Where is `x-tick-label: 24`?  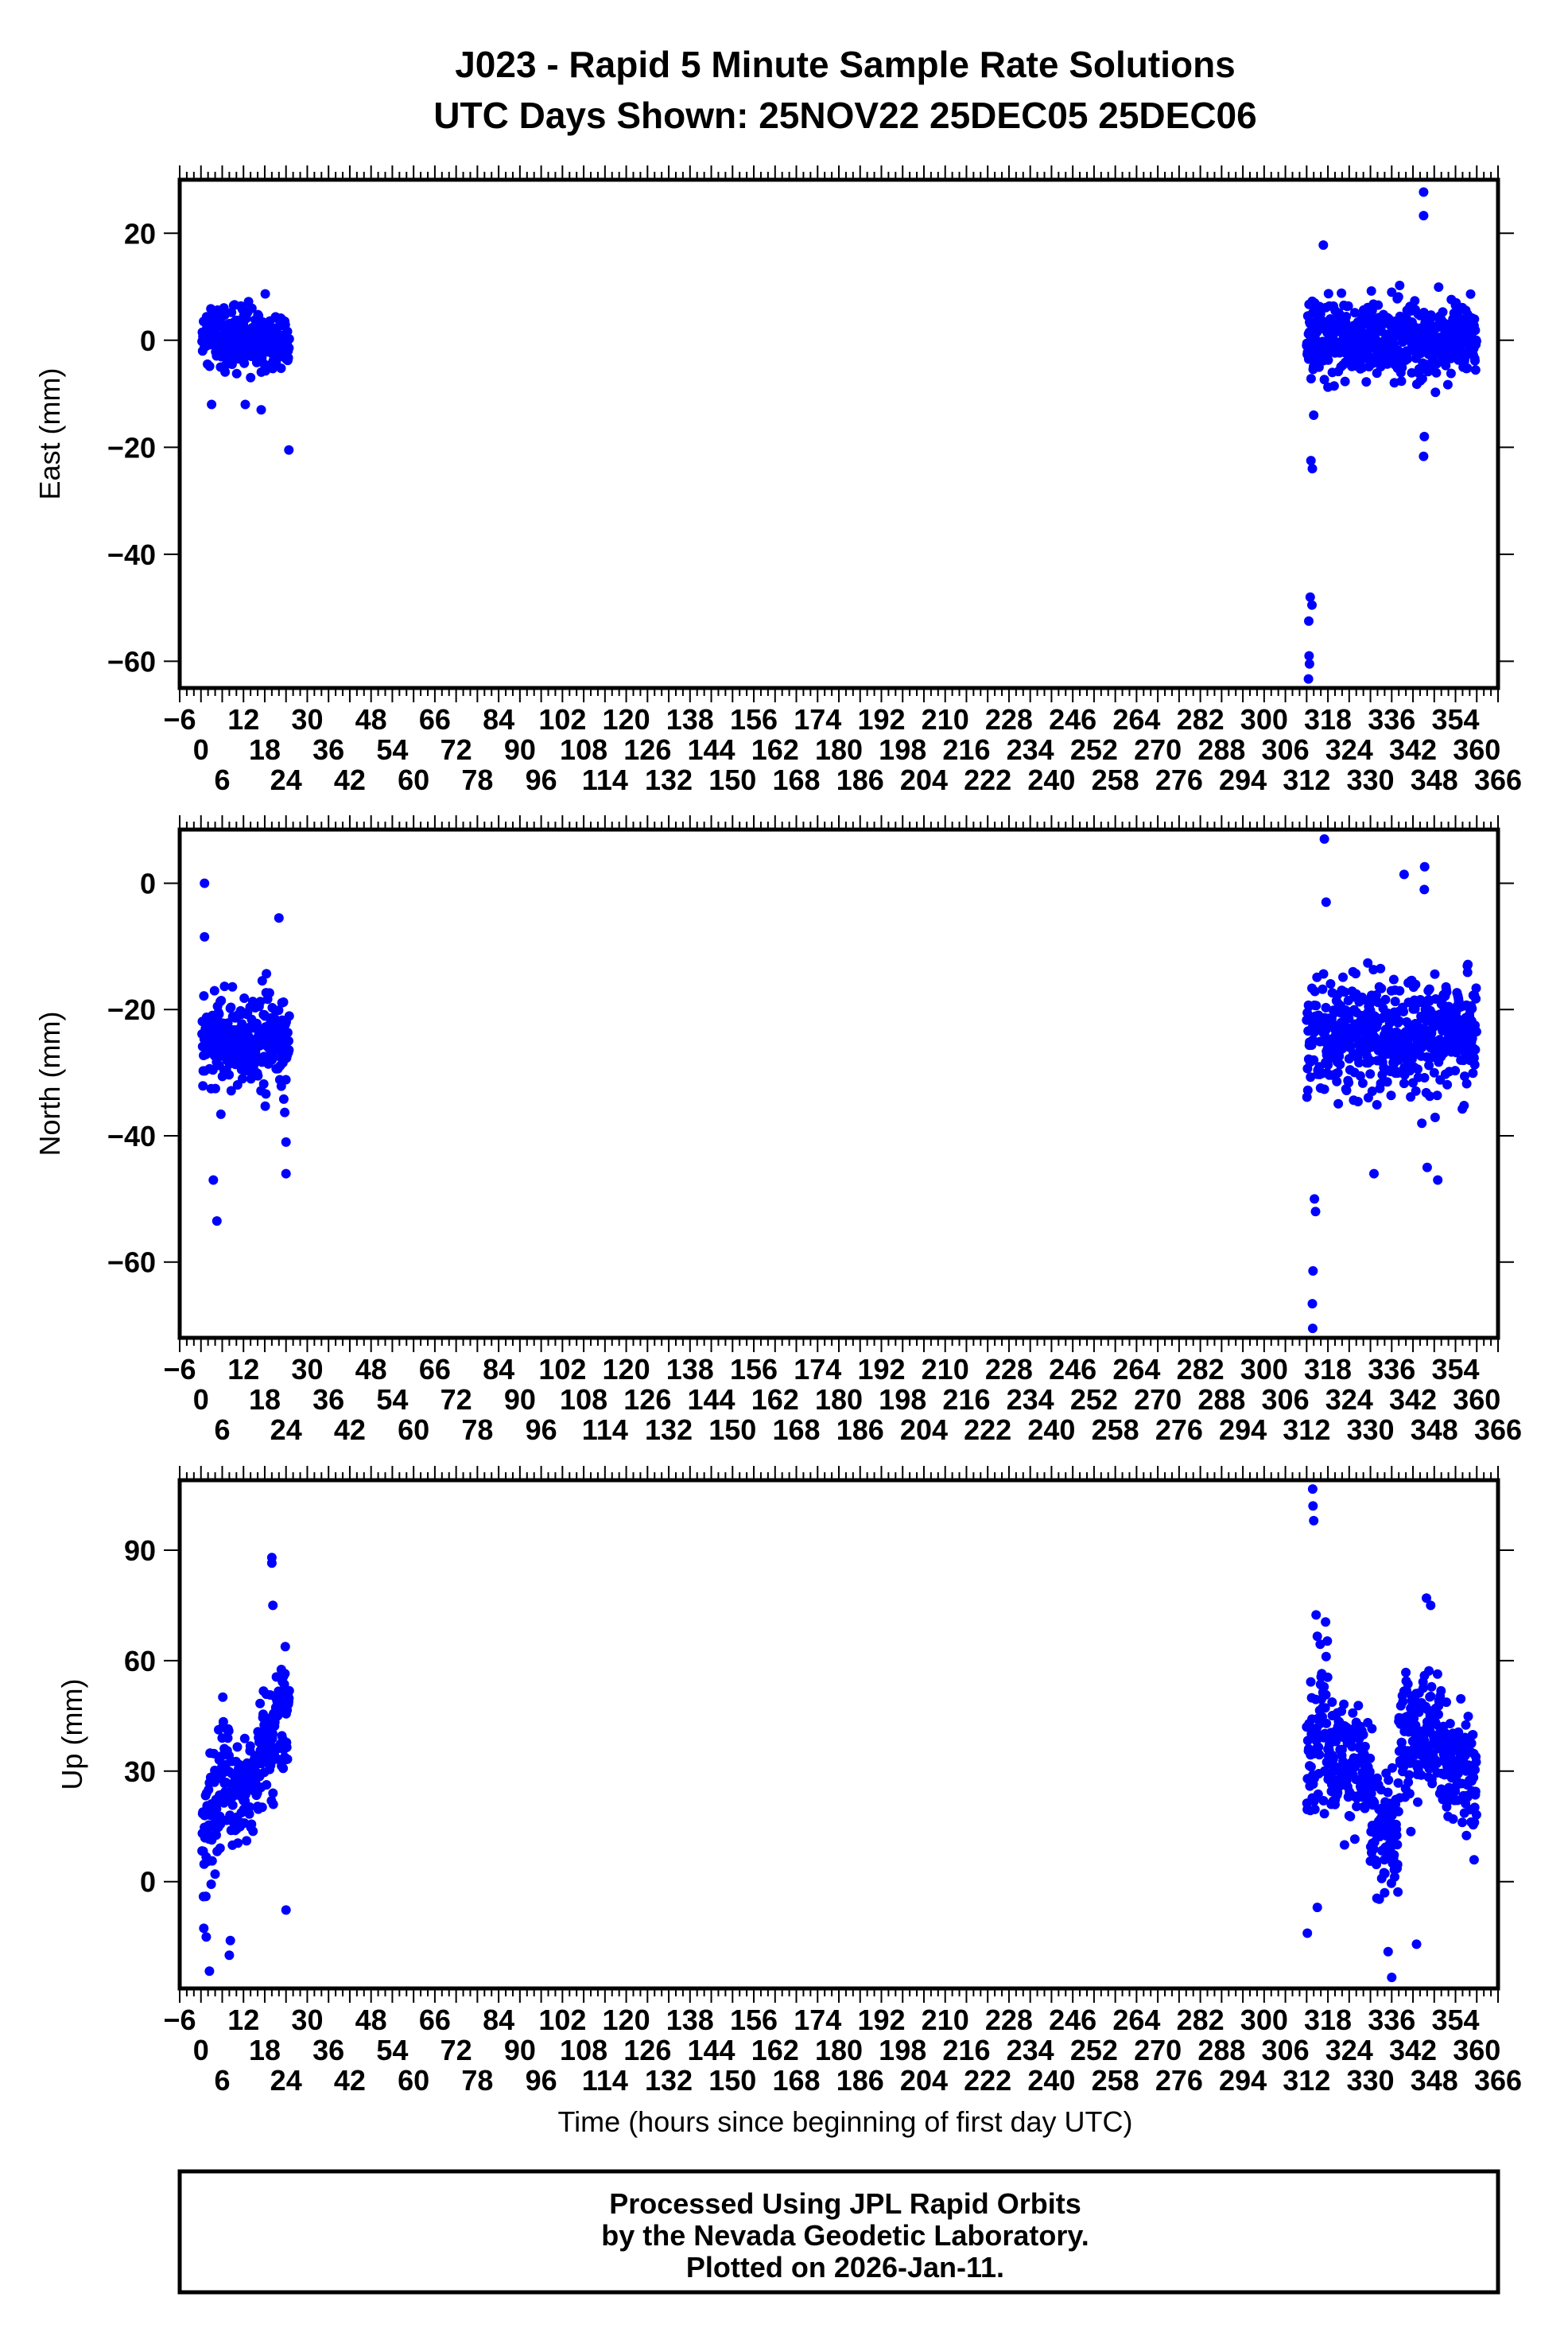 x-tick-label: 24 is located at coordinates (286, 780).